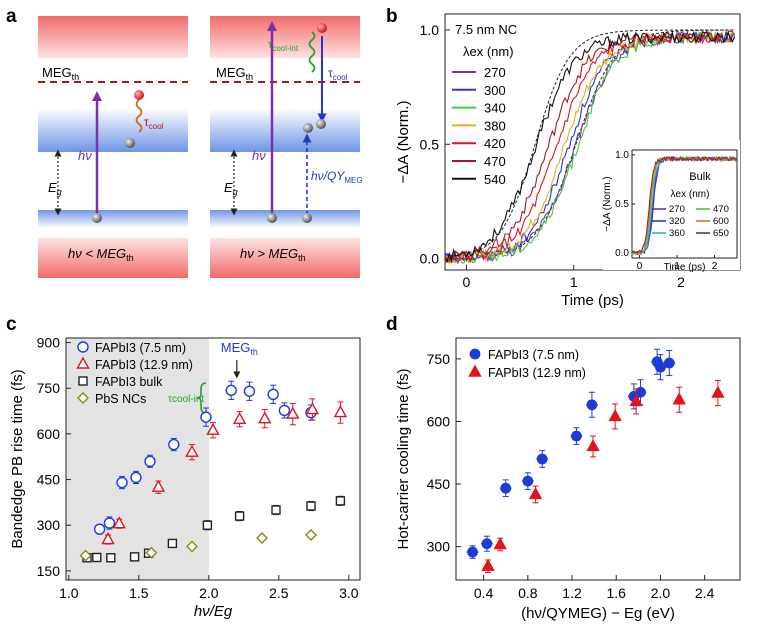  I want to click on y-axis-label: Hot-carrier cooling time (fs), so click(403, 459).